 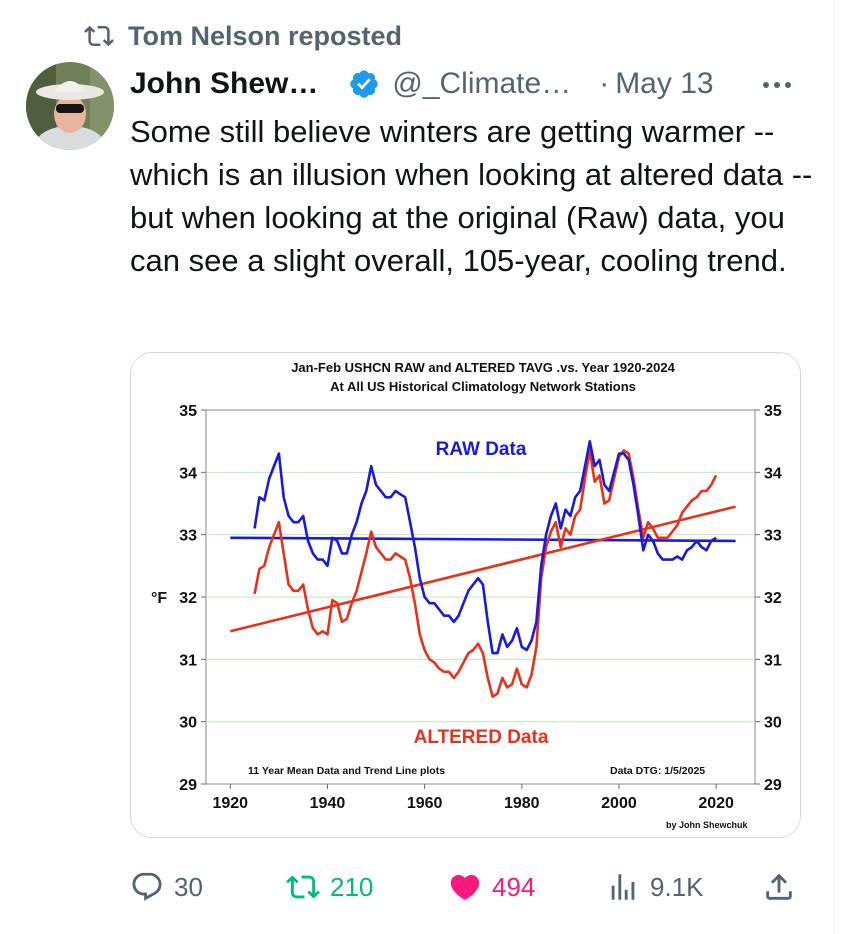 I want to click on share-button, so click(x=779, y=887).